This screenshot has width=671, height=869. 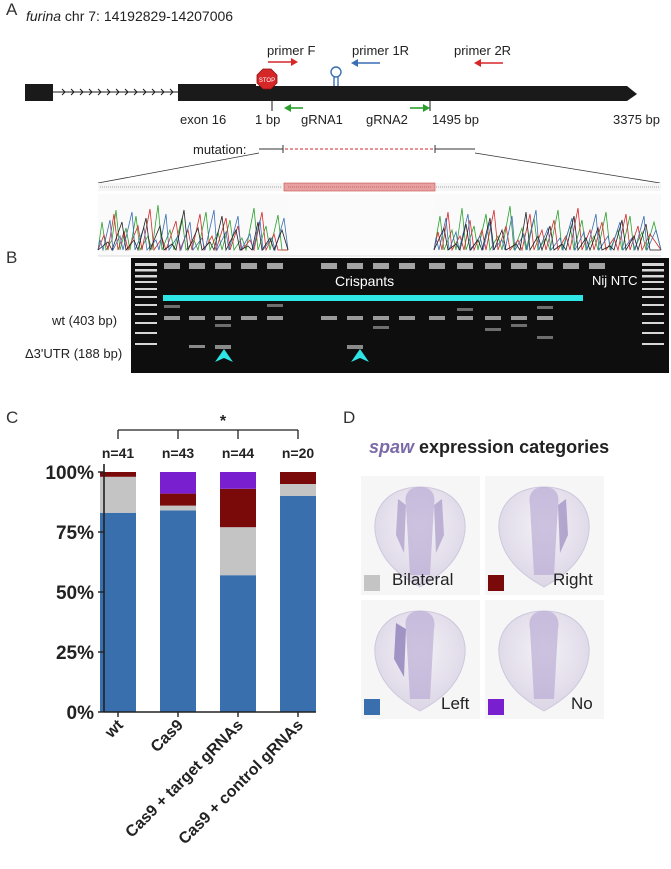 What do you see at coordinates (482, 597) in the screenshot?
I see `embryo-grid` at bounding box center [482, 597].